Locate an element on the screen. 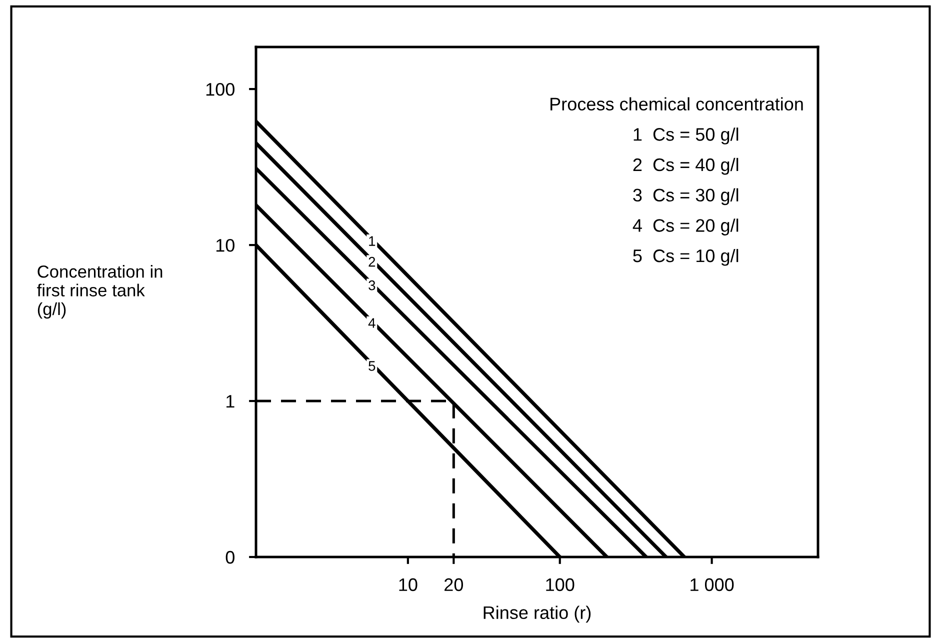  annotation: 2 Cs = 40 g/l is located at coordinates (685, 166).